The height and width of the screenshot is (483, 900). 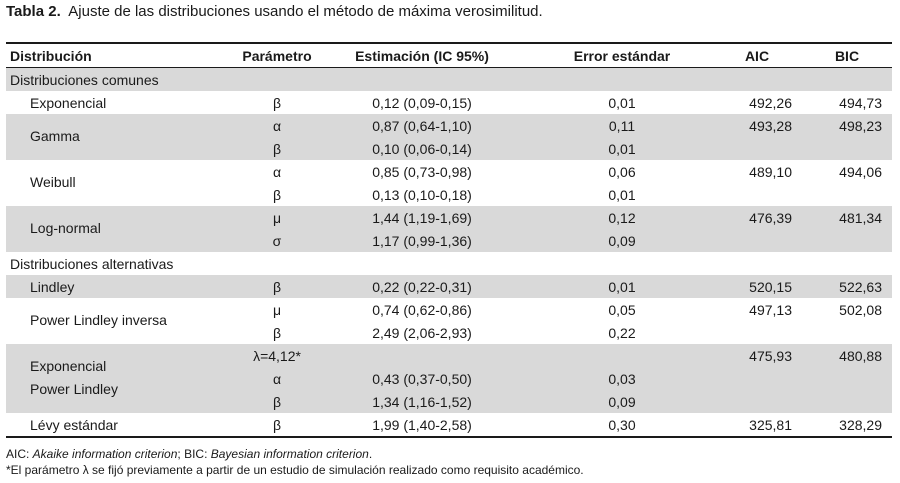 What do you see at coordinates (860, 102) in the screenshot?
I see `bic-value: 494,73` at bounding box center [860, 102].